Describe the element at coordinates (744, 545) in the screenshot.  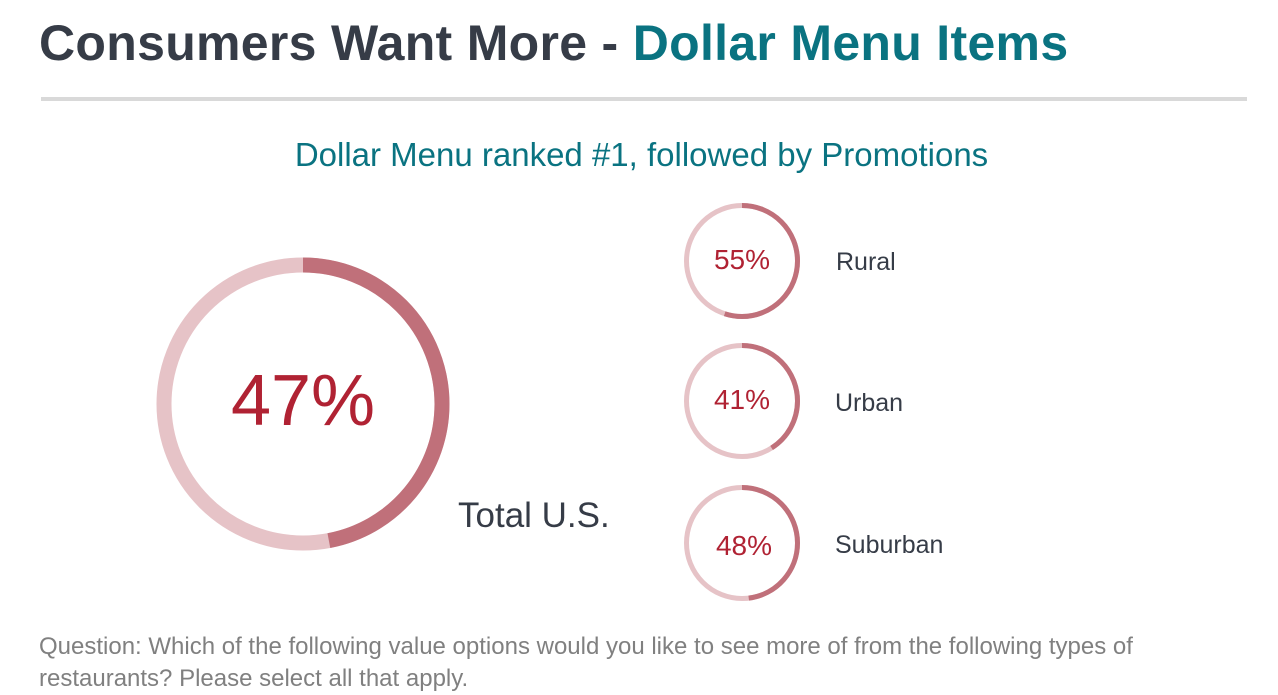
I see `suburban-value: 48%` at that location.